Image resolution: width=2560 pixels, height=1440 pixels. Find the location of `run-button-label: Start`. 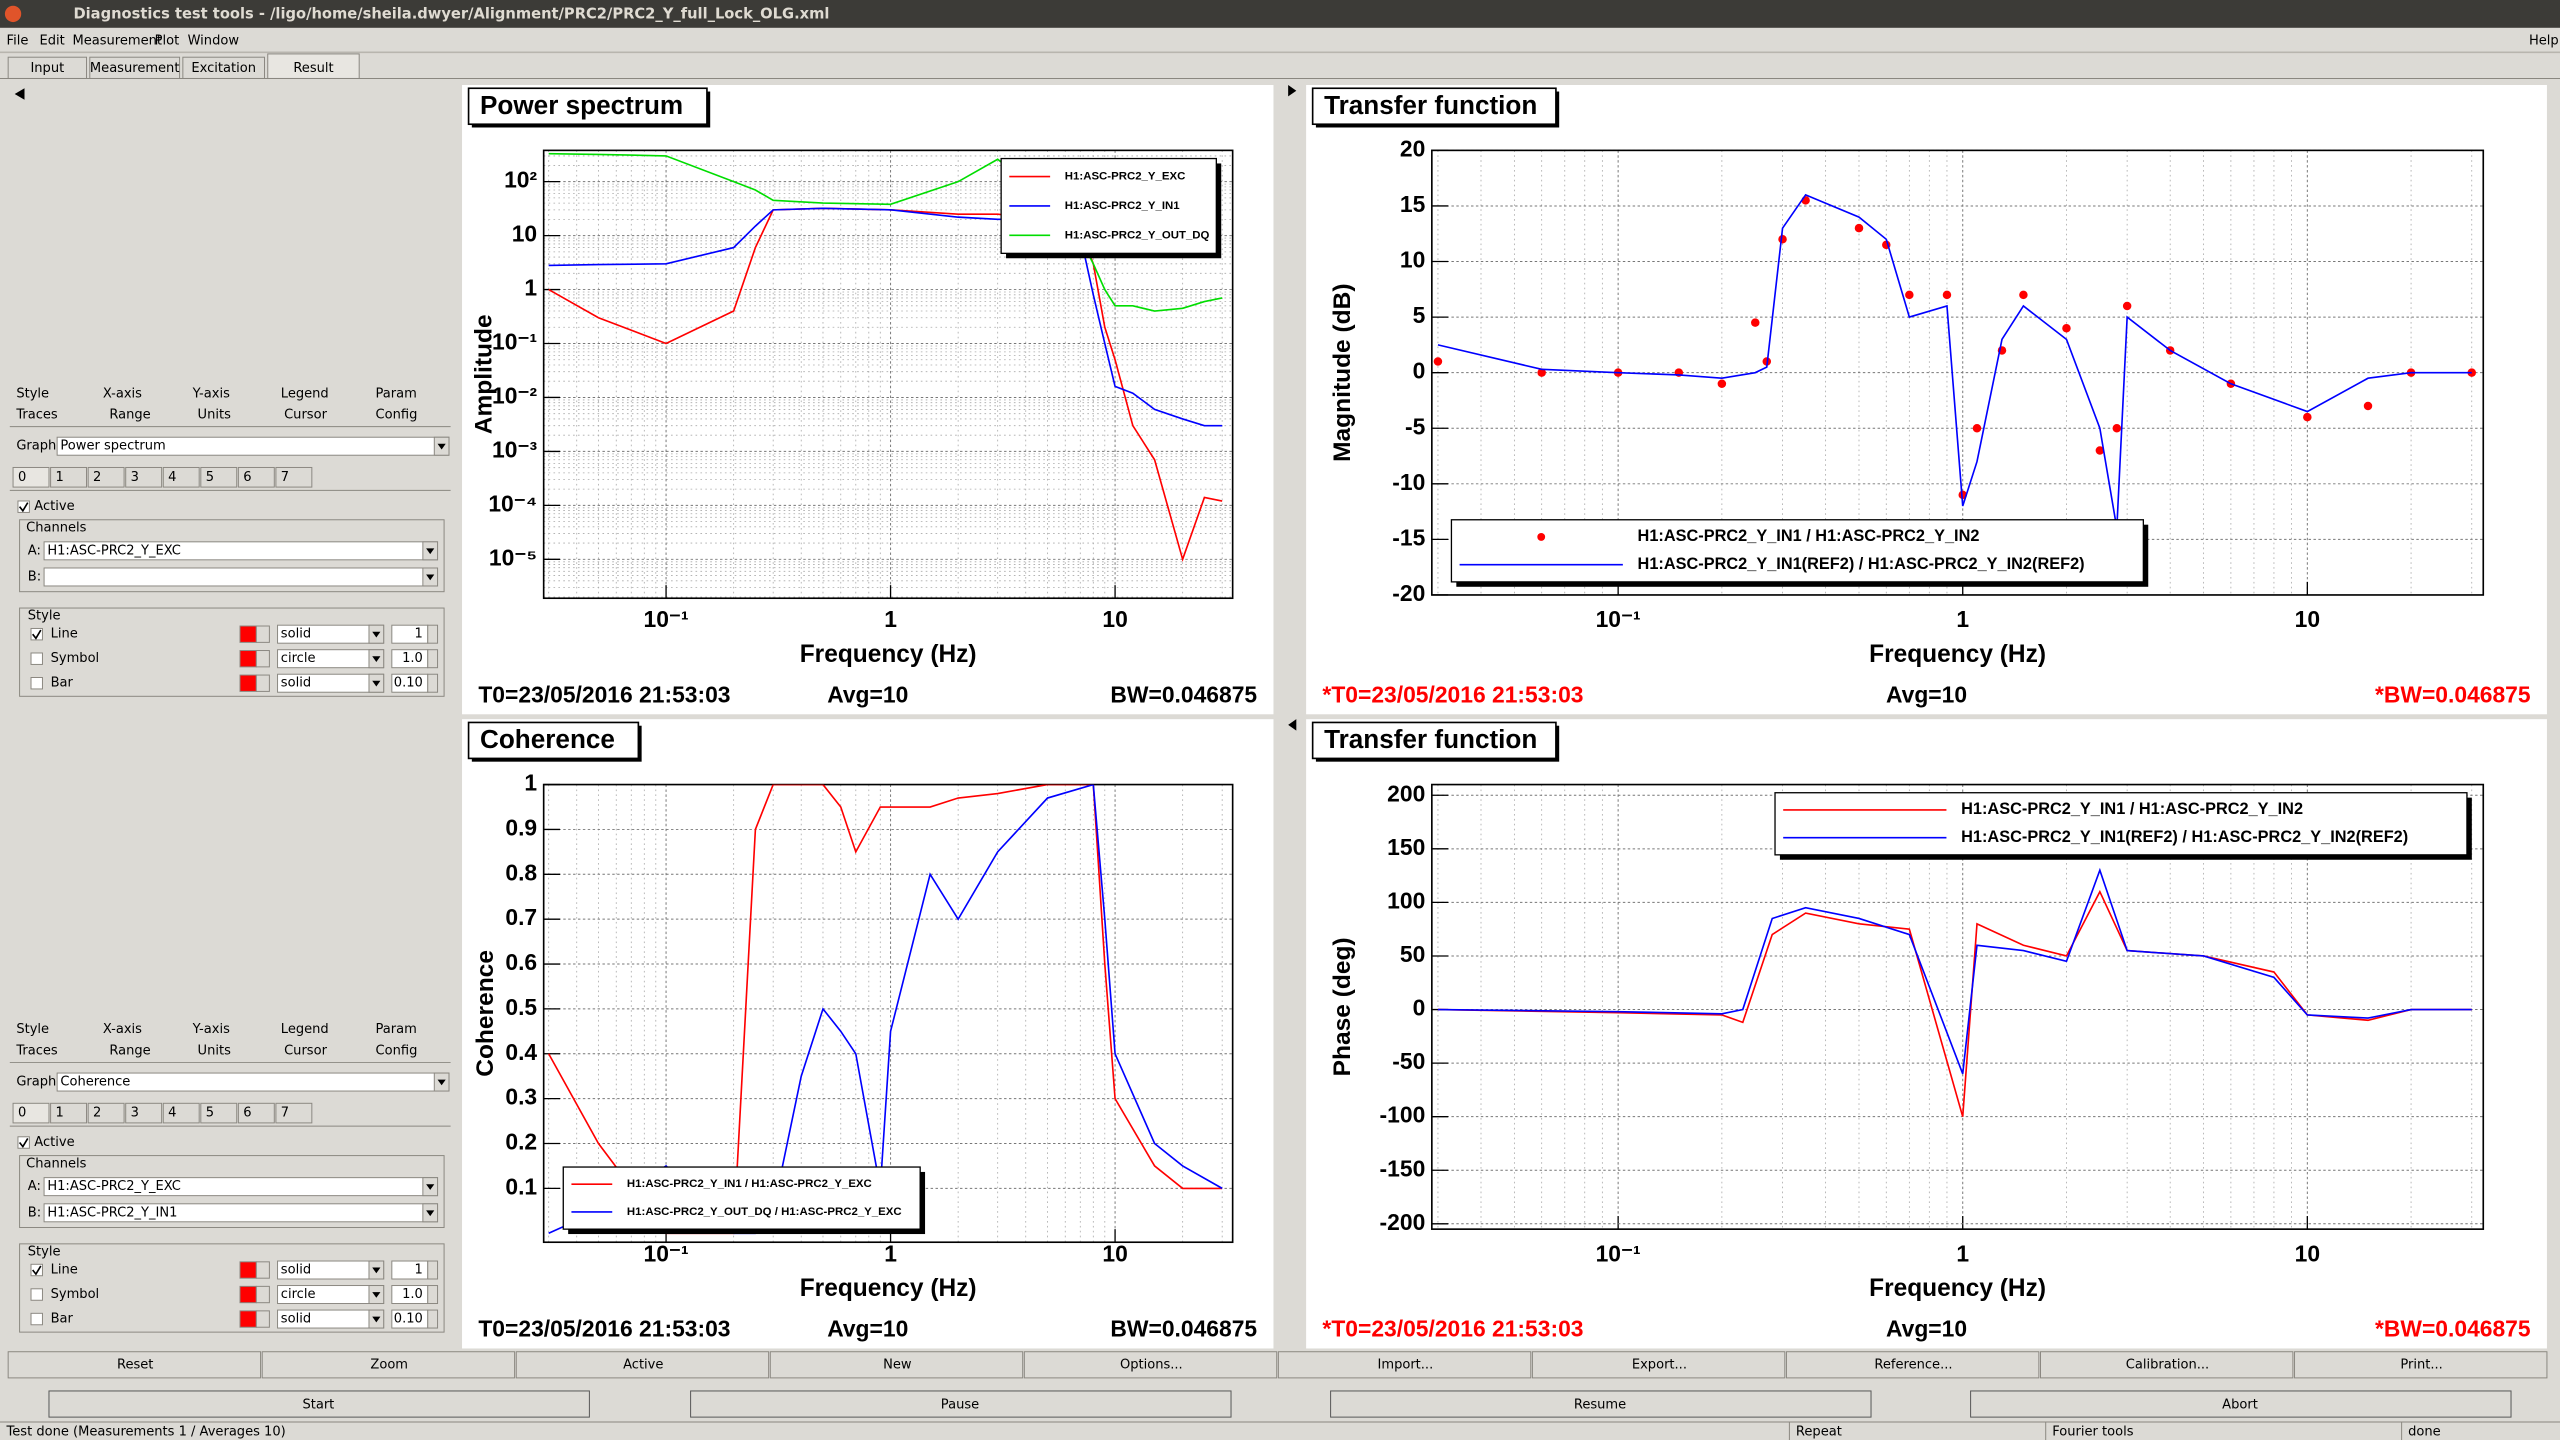

run-button-label: Start is located at coordinates (318, 1404).